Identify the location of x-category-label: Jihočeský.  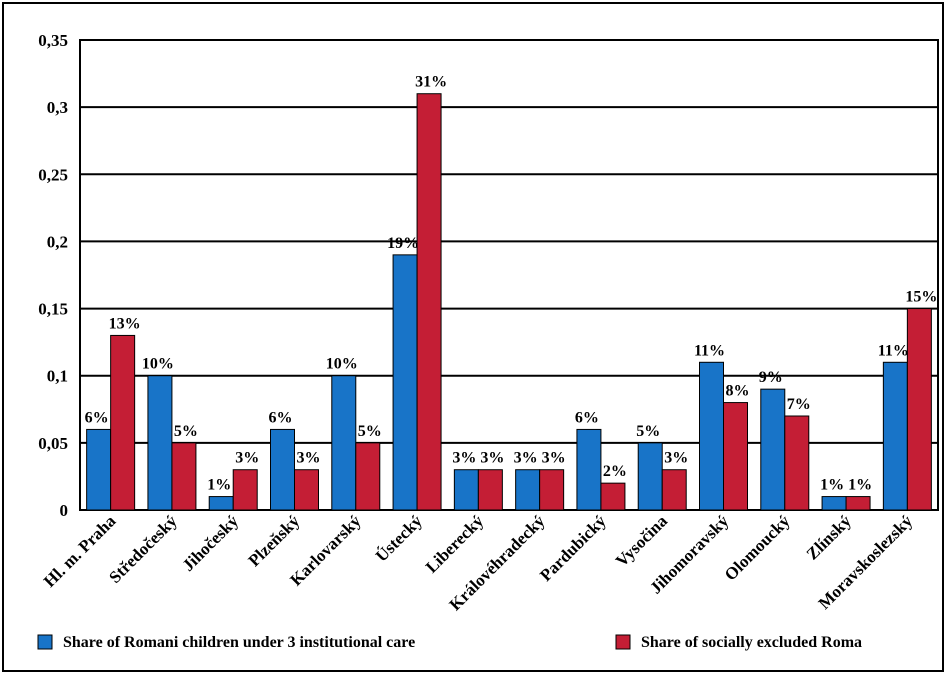
(211, 543).